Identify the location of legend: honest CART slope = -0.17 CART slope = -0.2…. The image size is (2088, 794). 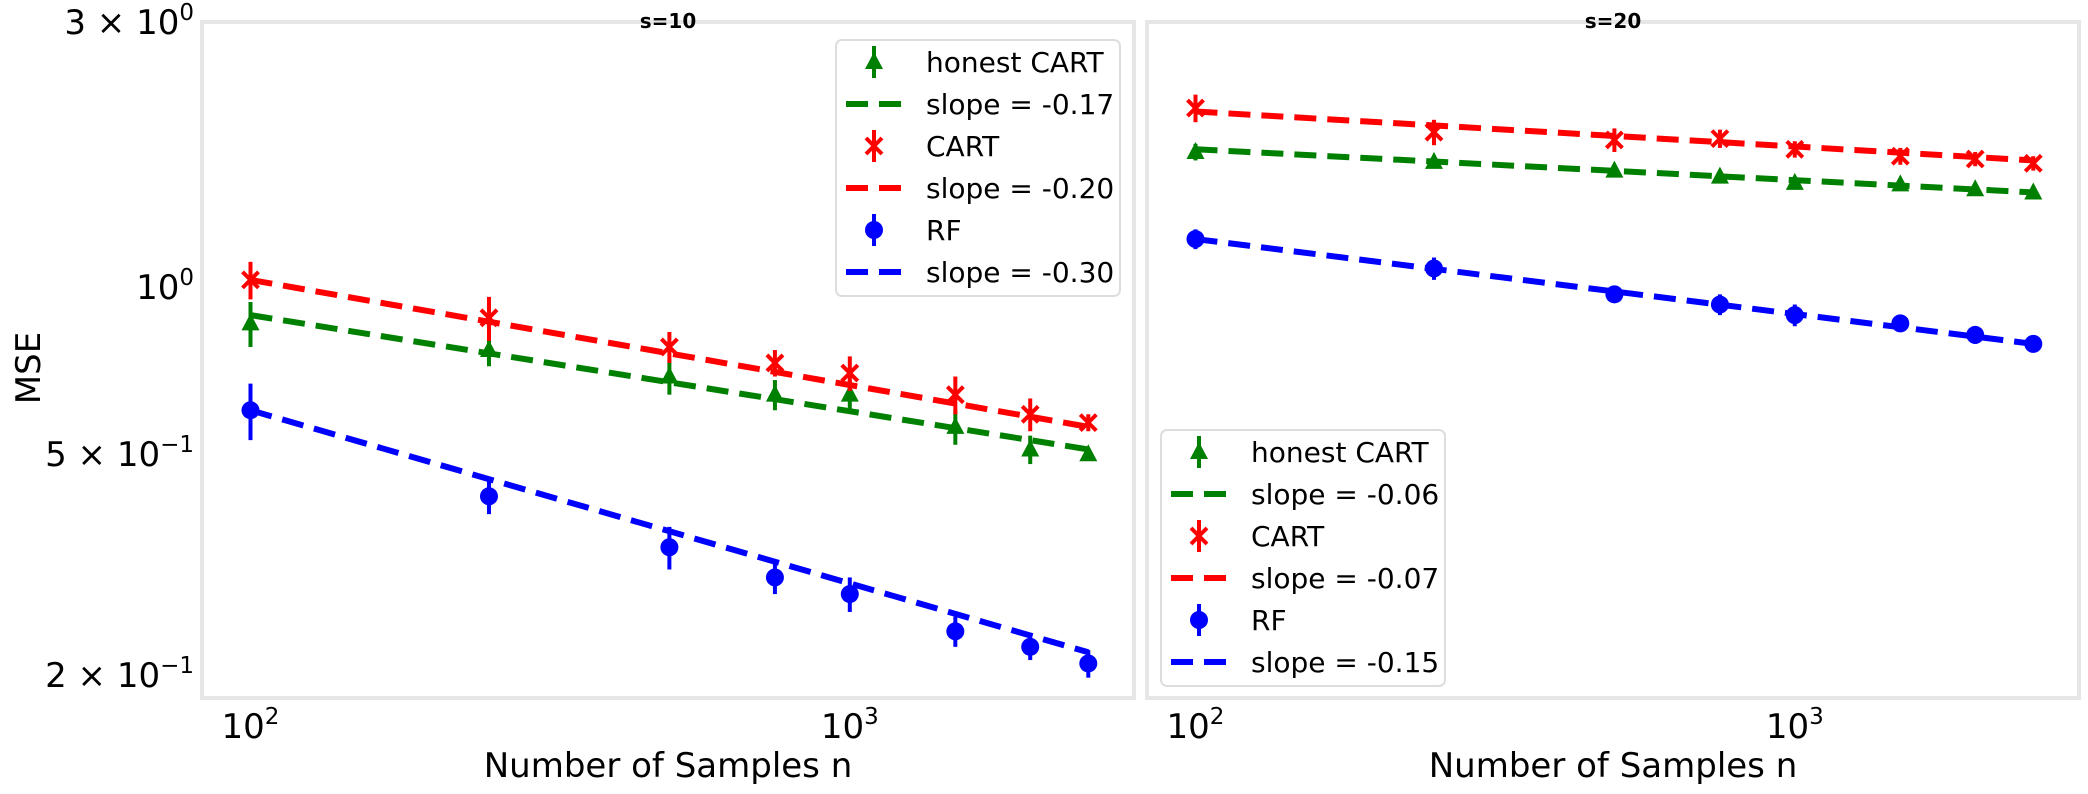
(978, 168).